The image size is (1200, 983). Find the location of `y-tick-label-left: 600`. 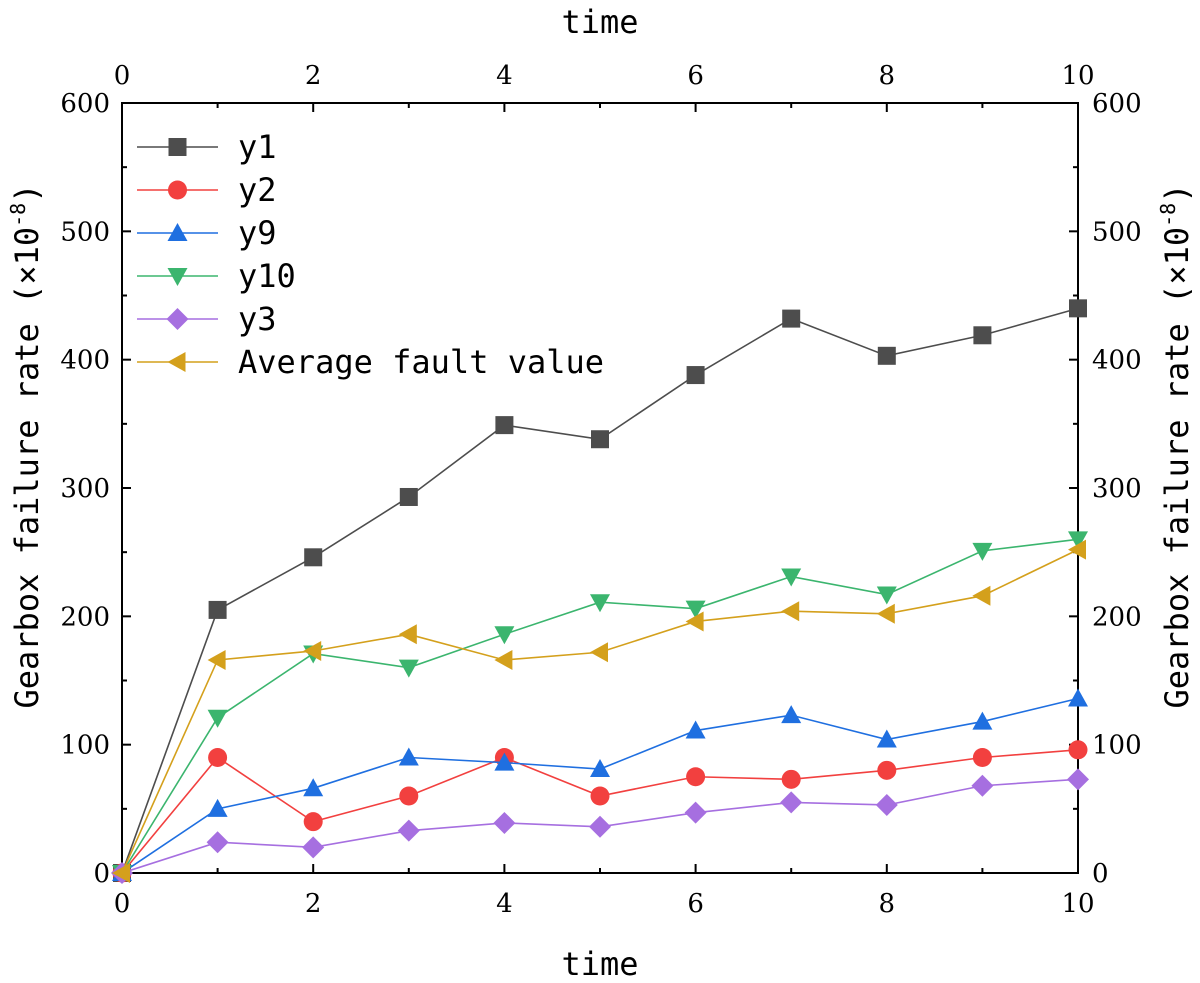

y-tick-label-left: 600 is located at coordinates (85, 104).